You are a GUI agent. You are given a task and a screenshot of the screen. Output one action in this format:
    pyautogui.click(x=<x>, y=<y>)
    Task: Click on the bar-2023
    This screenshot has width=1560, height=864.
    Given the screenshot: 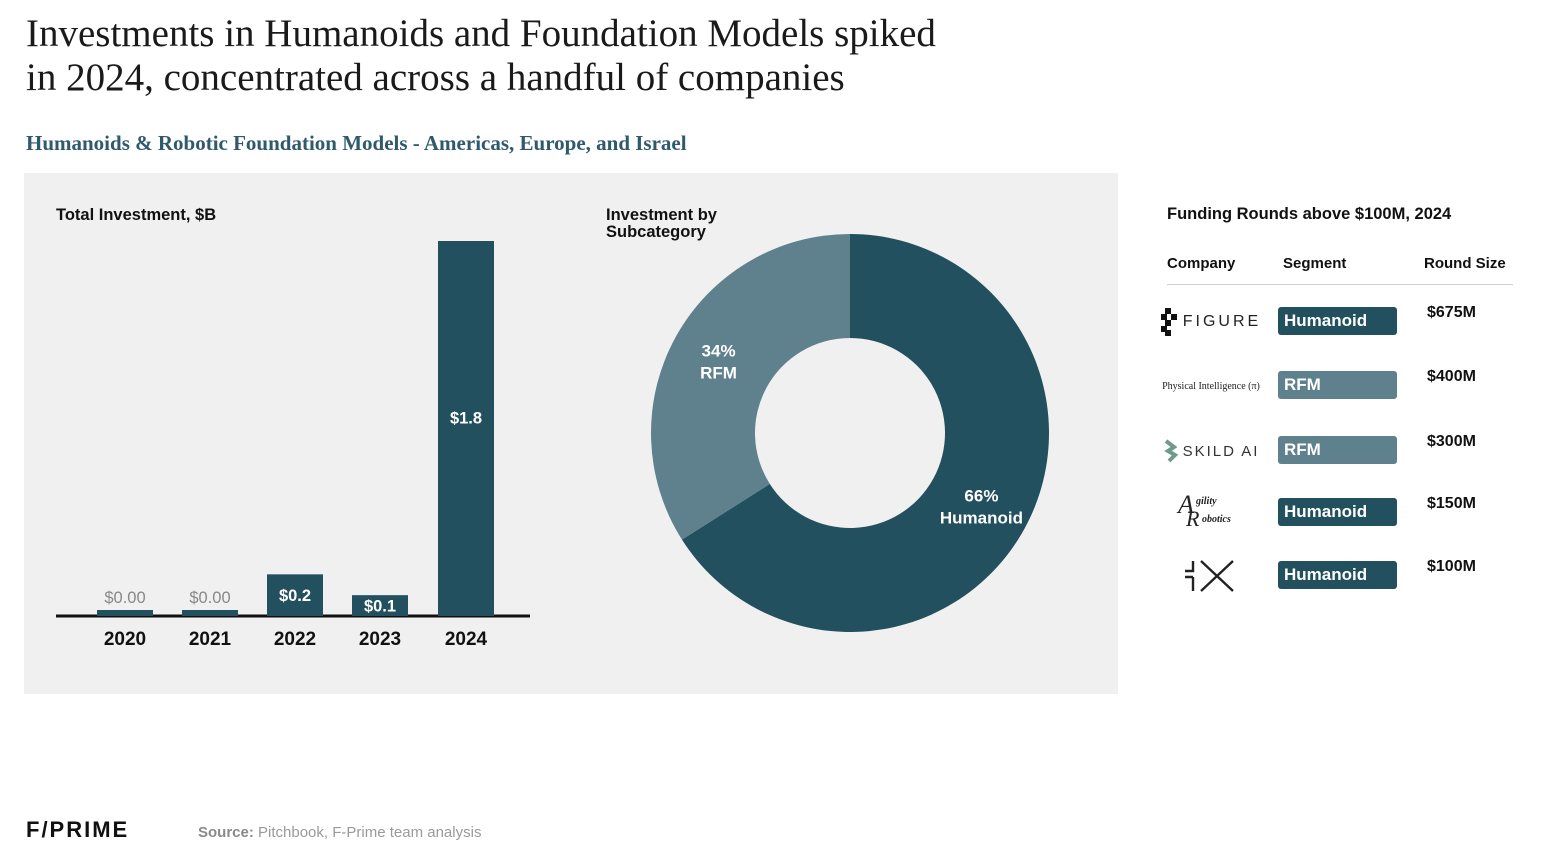 What is the action you would take?
    pyautogui.click(x=380, y=605)
    